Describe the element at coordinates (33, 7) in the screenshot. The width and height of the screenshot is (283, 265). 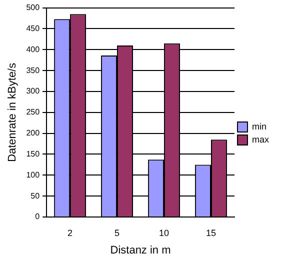
I see `y-tick-label: 500` at that location.